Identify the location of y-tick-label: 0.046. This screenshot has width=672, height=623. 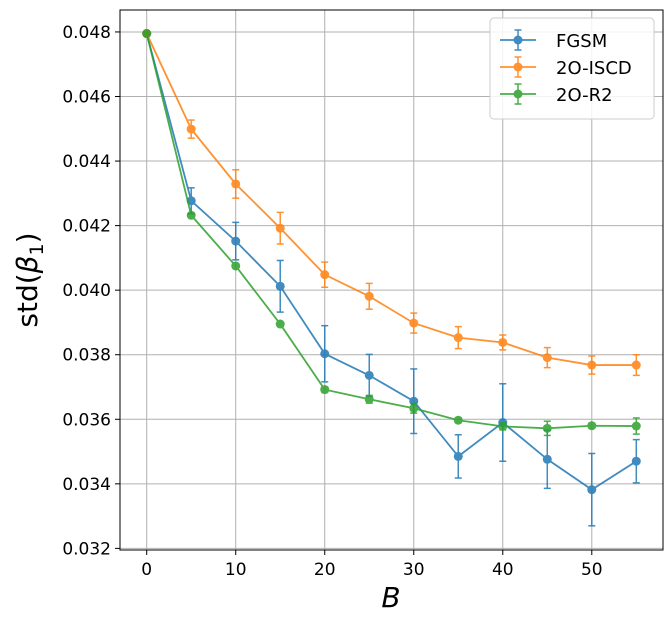
(86, 98).